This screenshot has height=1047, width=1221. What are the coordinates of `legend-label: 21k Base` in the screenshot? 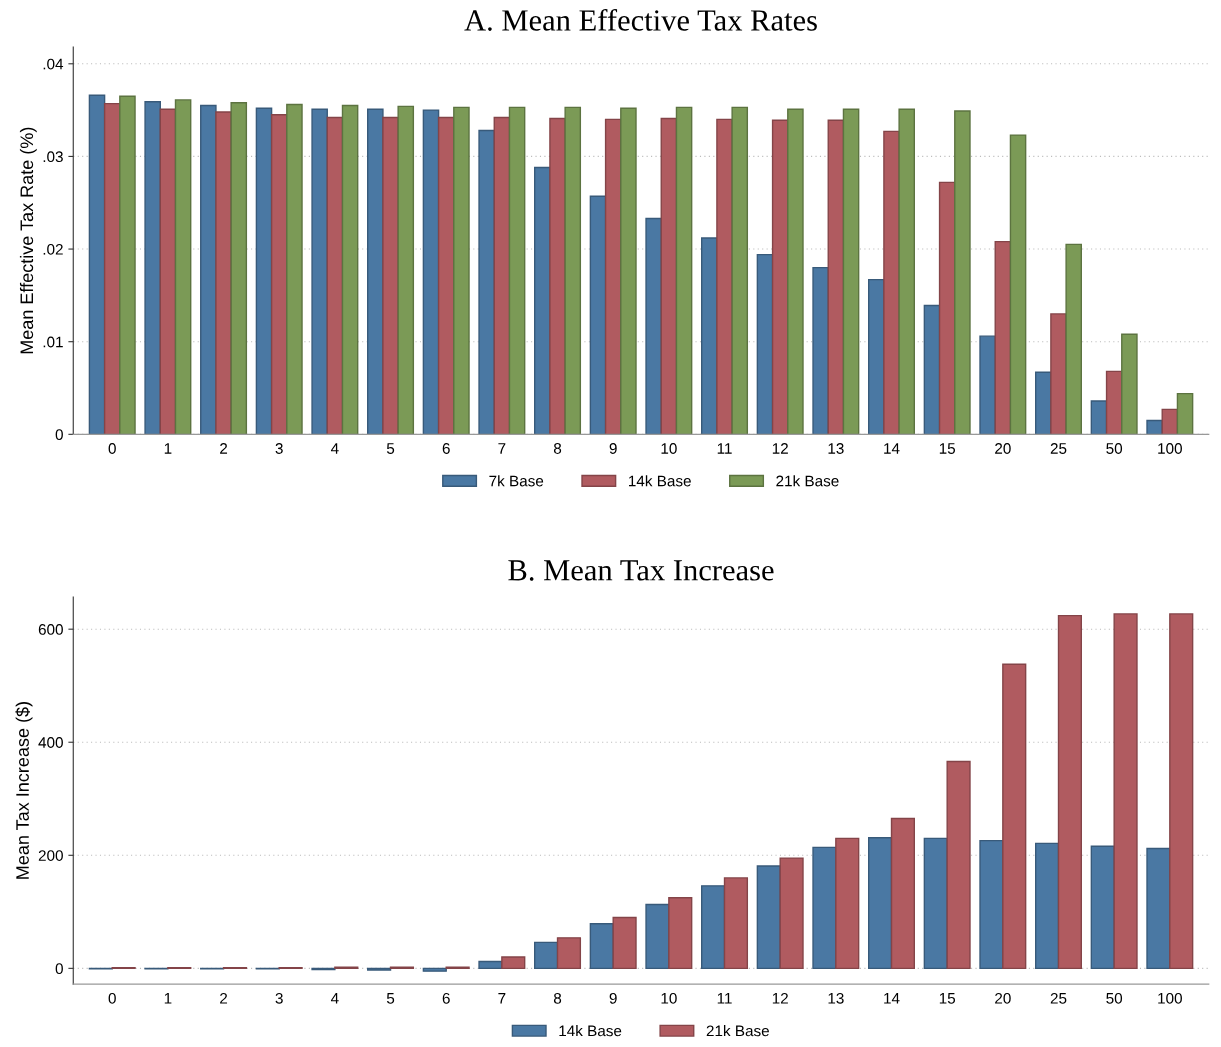 It's located at (737, 1031).